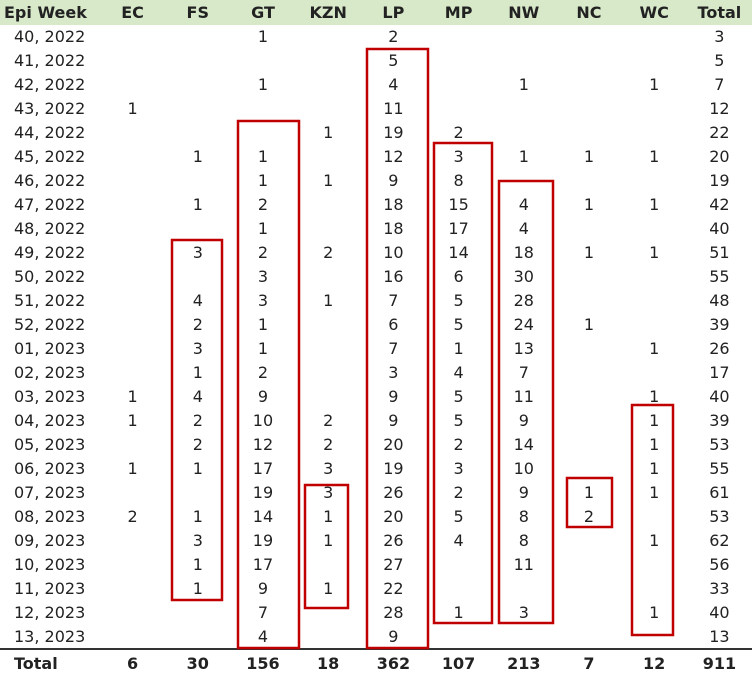 The image size is (752, 676). Describe the element at coordinates (719, 492) in the screenshot. I see `cell: 61` at that location.